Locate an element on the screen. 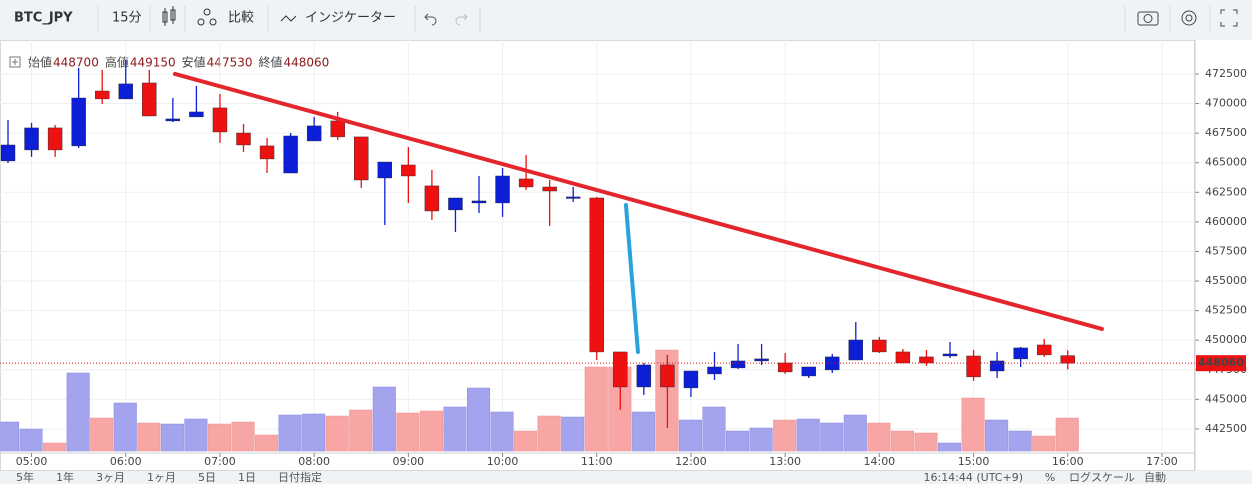  x-tick-label: 06:00 is located at coordinates (126, 461).